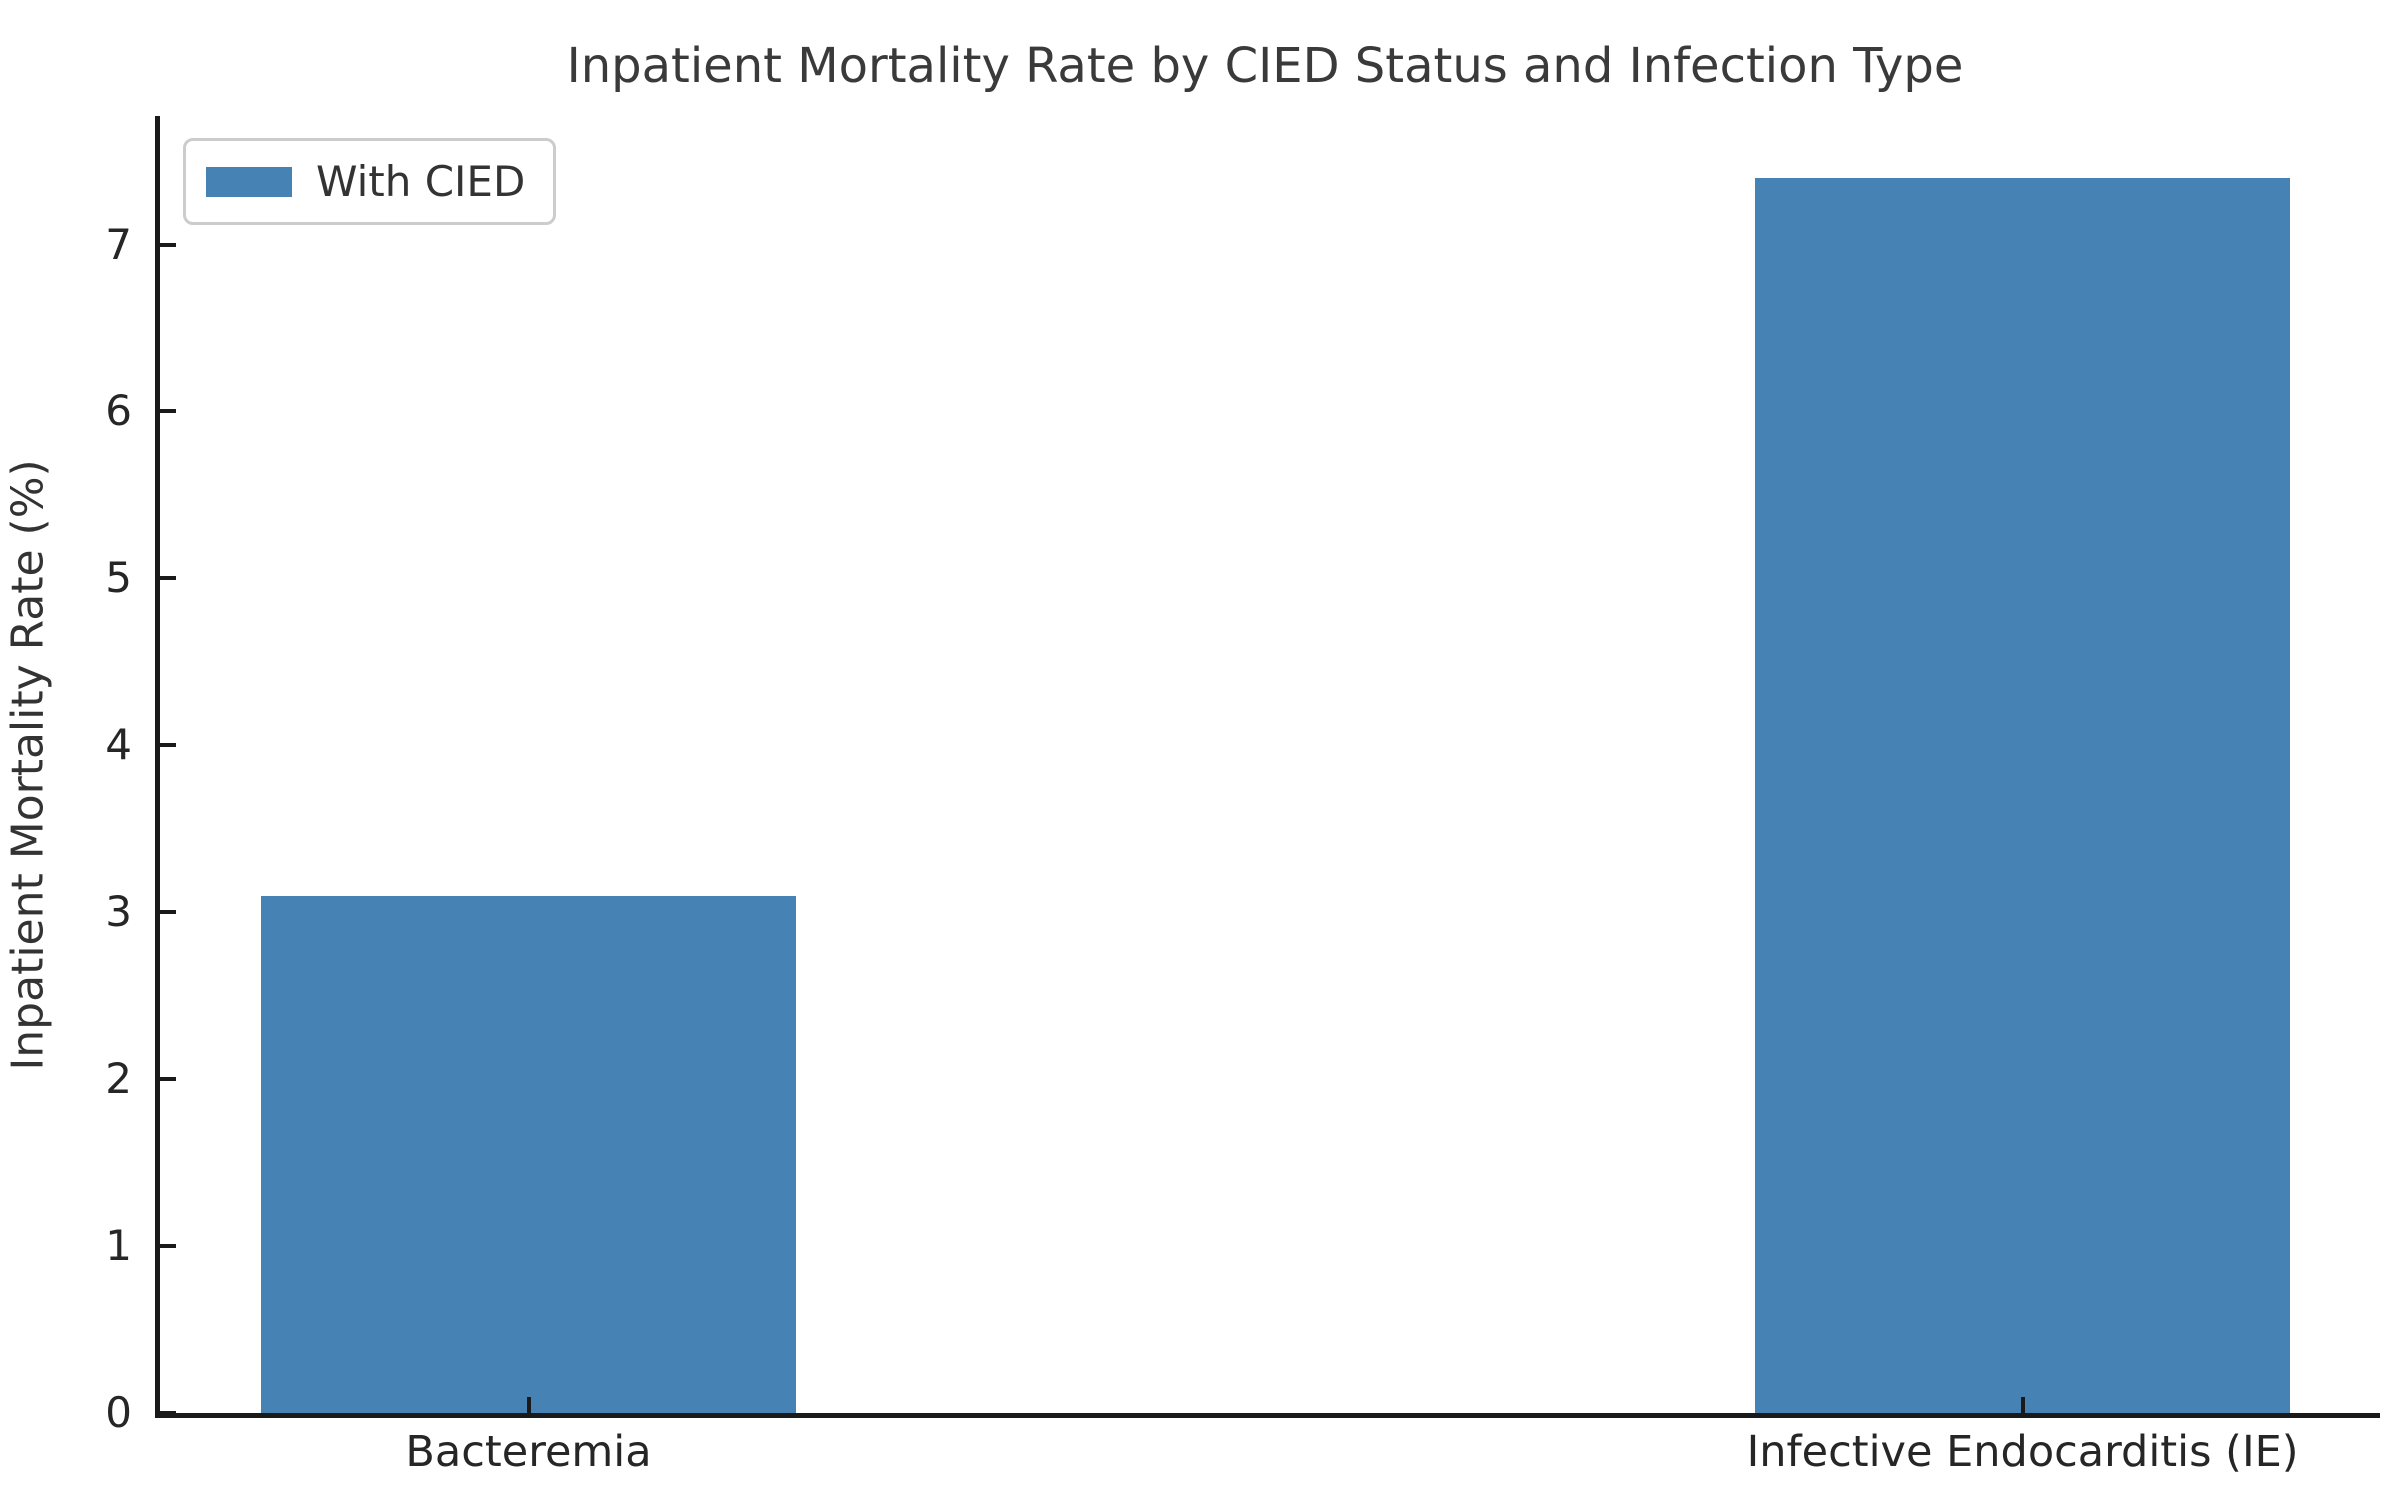 The width and height of the screenshot is (2400, 1500). What do you see at coordinates (249, 181) in the screenshot?
I see `legend-swatch-with-cied` at bounding box center [249, 181].